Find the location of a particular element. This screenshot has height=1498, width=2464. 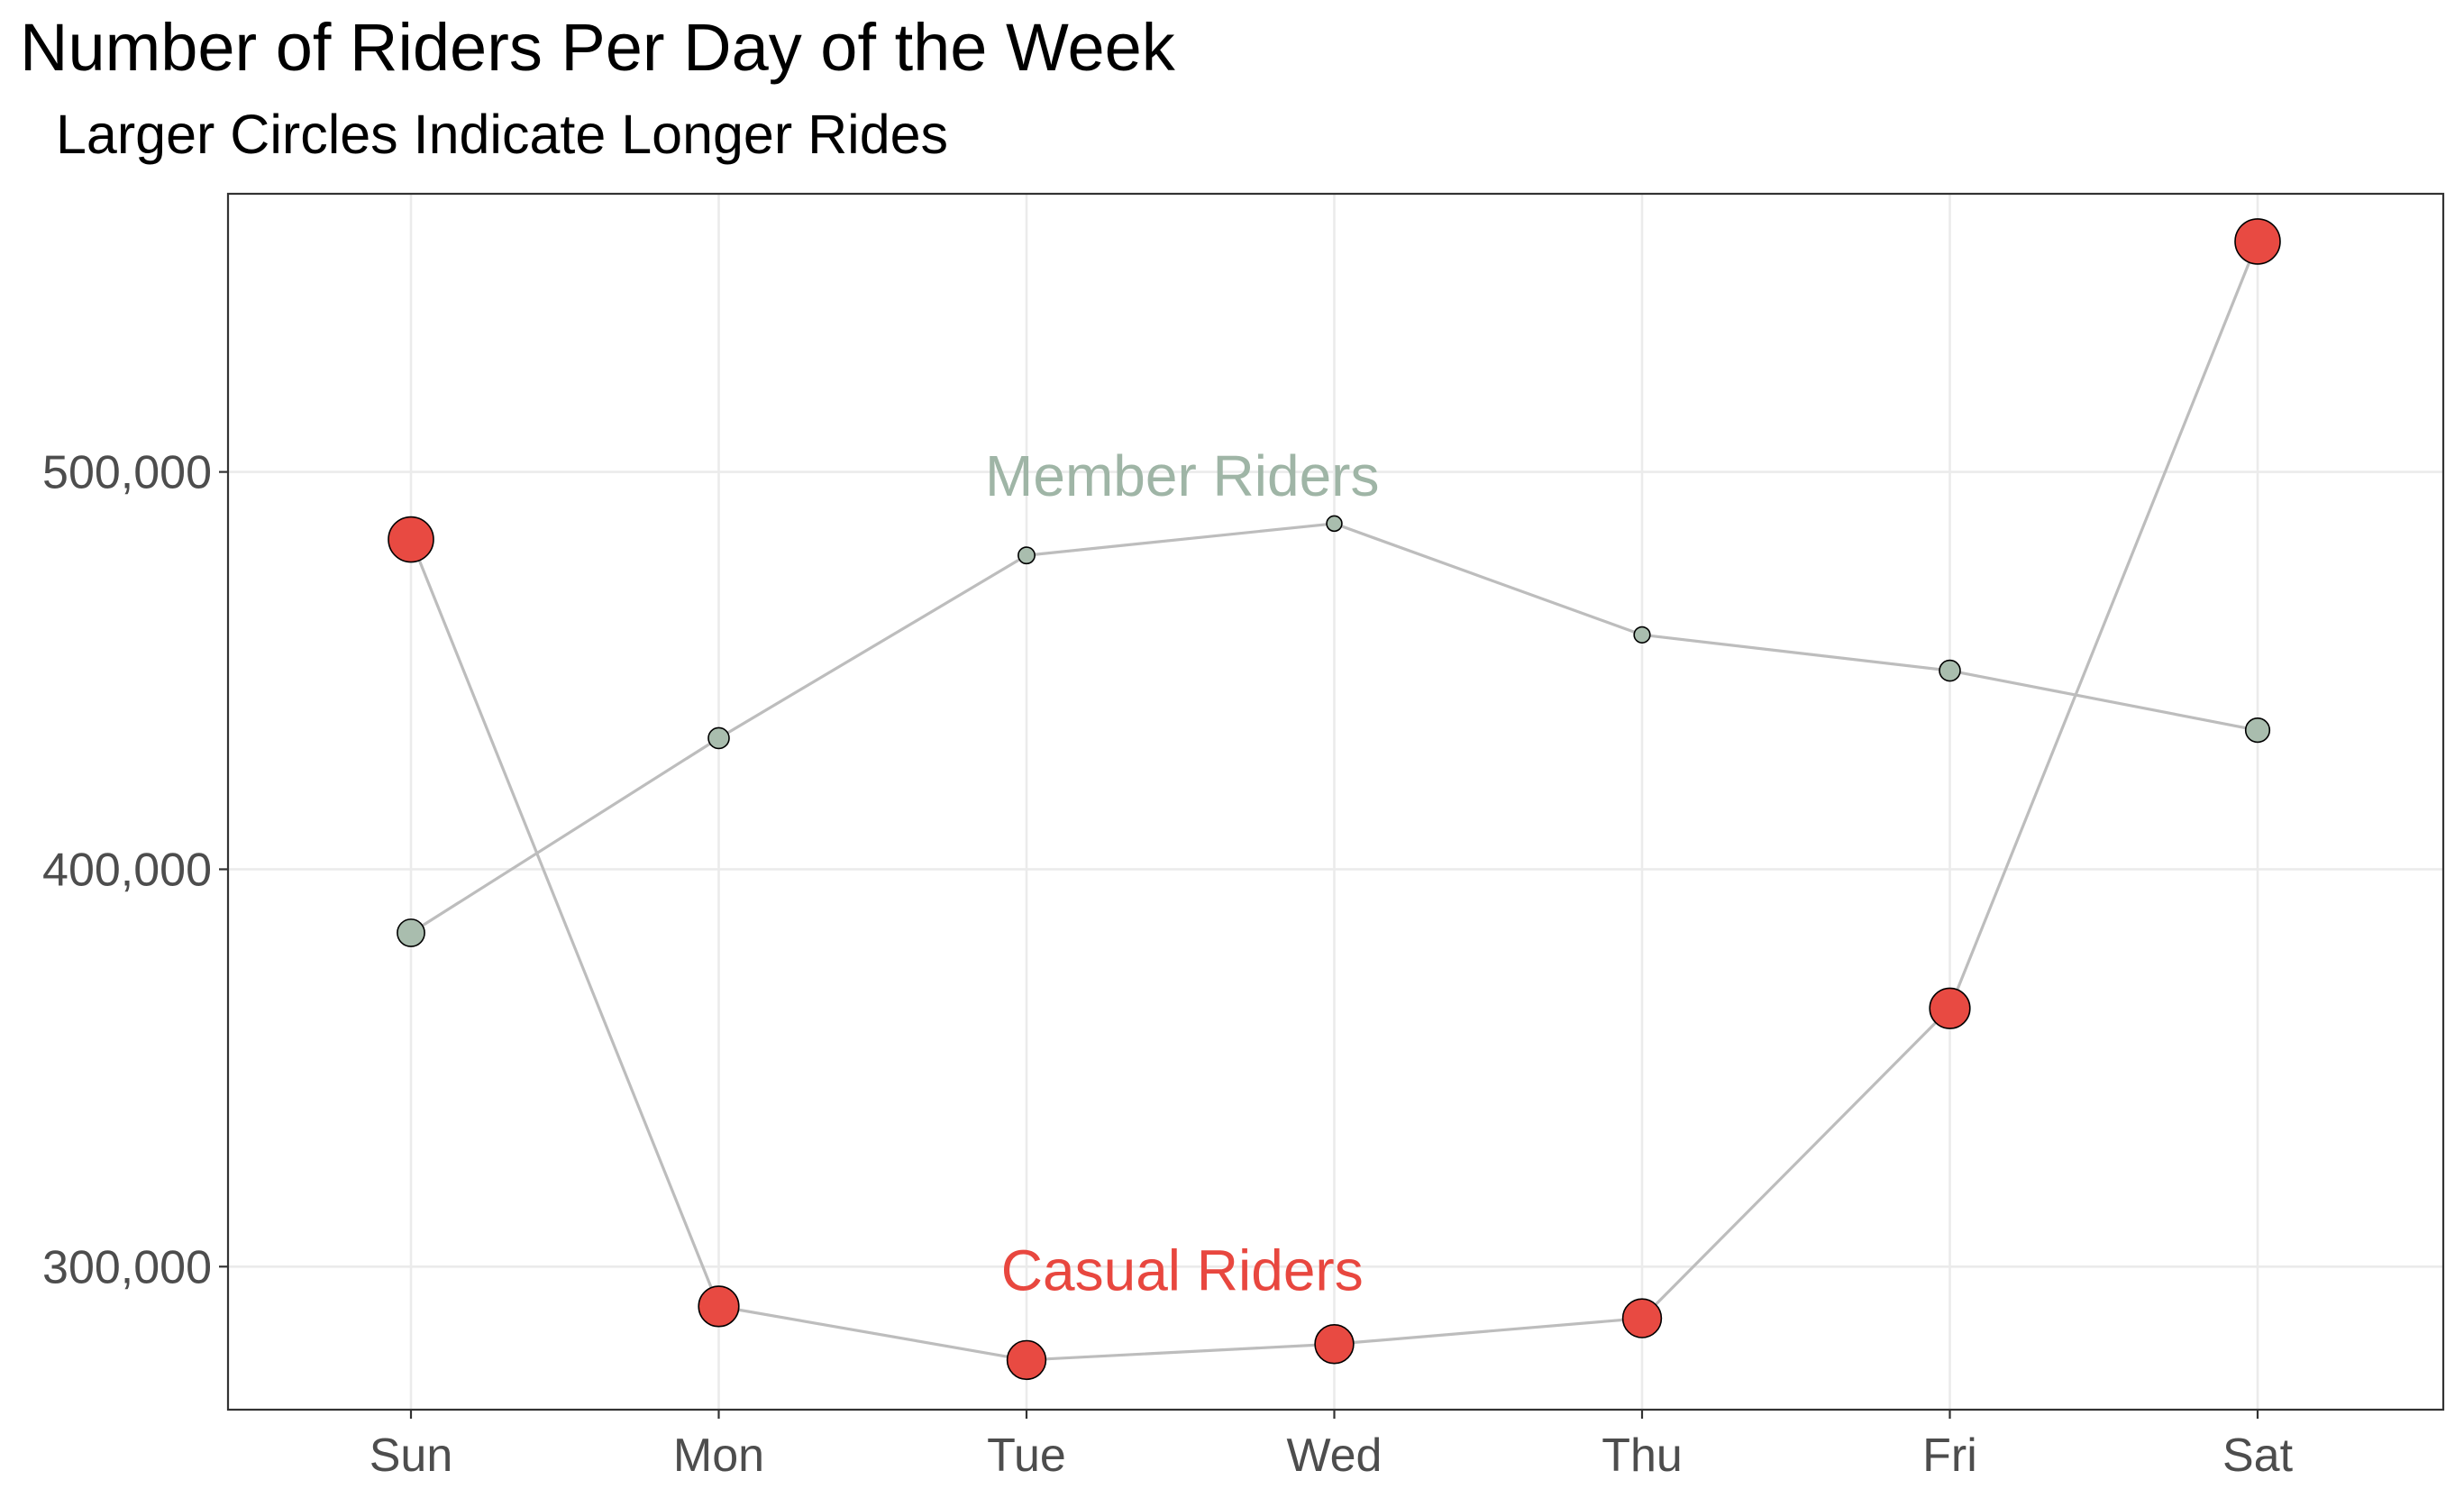

data-point-casual-riders-mon is located at coordinates (719, 1306).